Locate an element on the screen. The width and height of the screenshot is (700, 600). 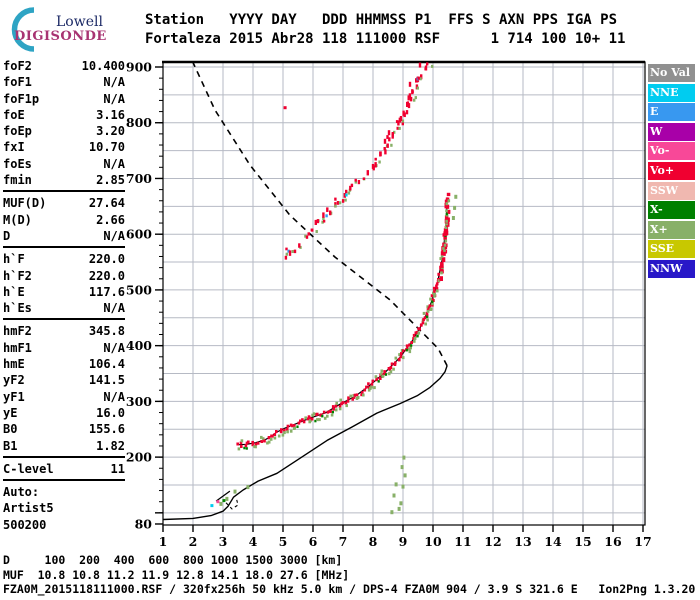
lowell-digisonde-logo: Lowell DIGISONDE is located at coordinates (69, 28).